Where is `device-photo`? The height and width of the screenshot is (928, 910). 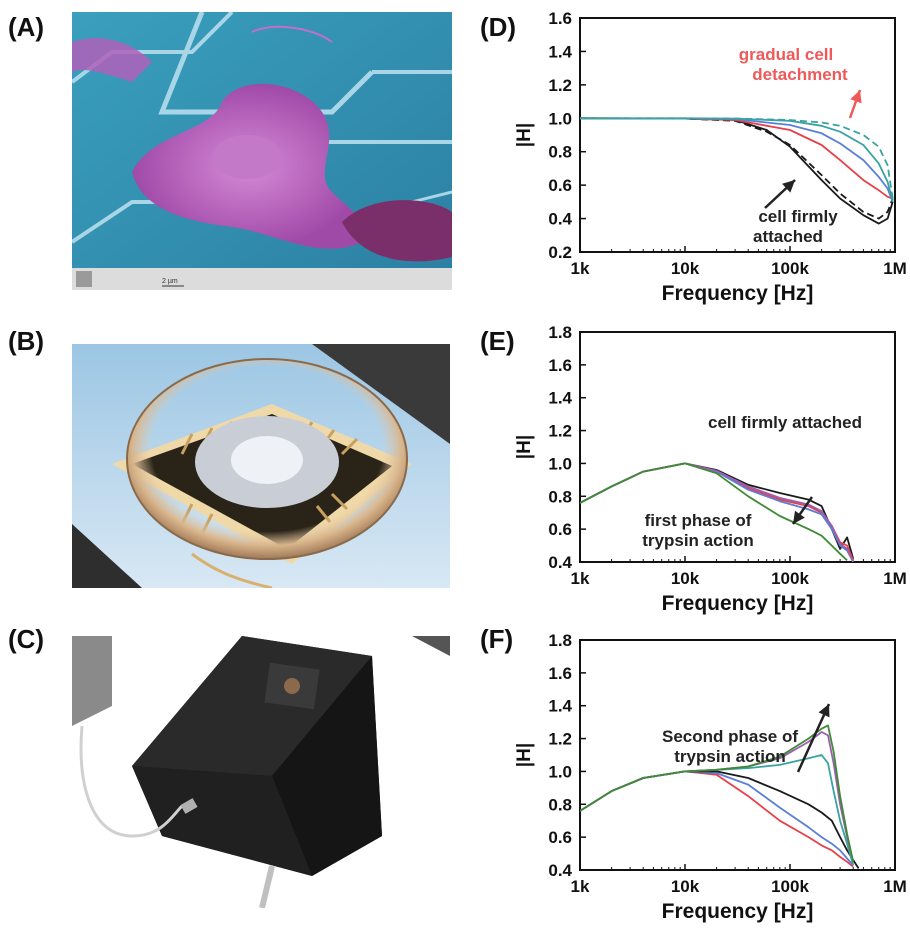
device-photo is located at coordinates (261, 772).